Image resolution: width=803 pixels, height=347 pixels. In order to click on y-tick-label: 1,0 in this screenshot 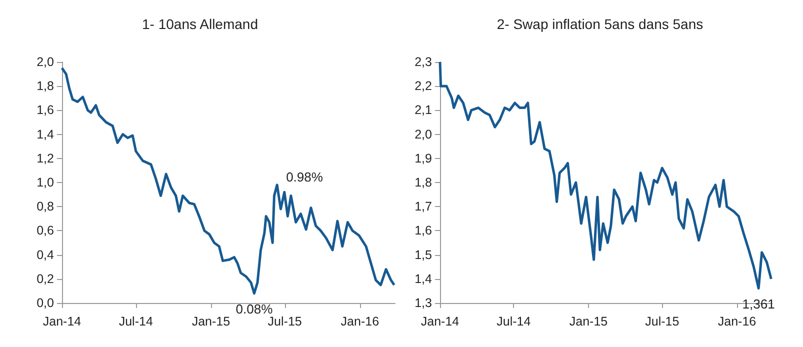, I will do `click(45, 183)`.